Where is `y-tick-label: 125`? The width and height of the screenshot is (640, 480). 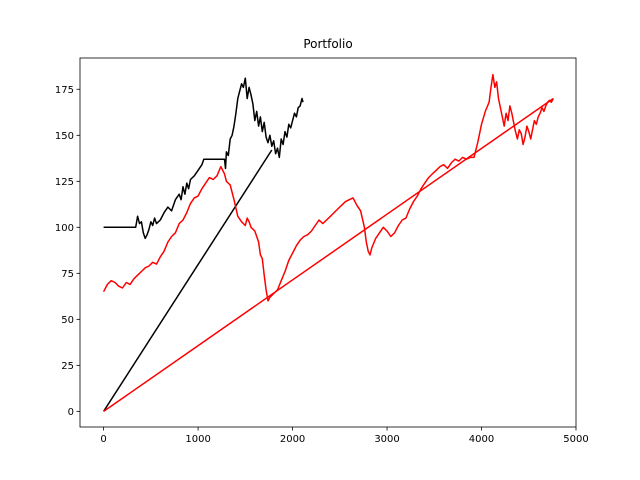 y-tick-label: 125 is located at coordinates (64, 182).